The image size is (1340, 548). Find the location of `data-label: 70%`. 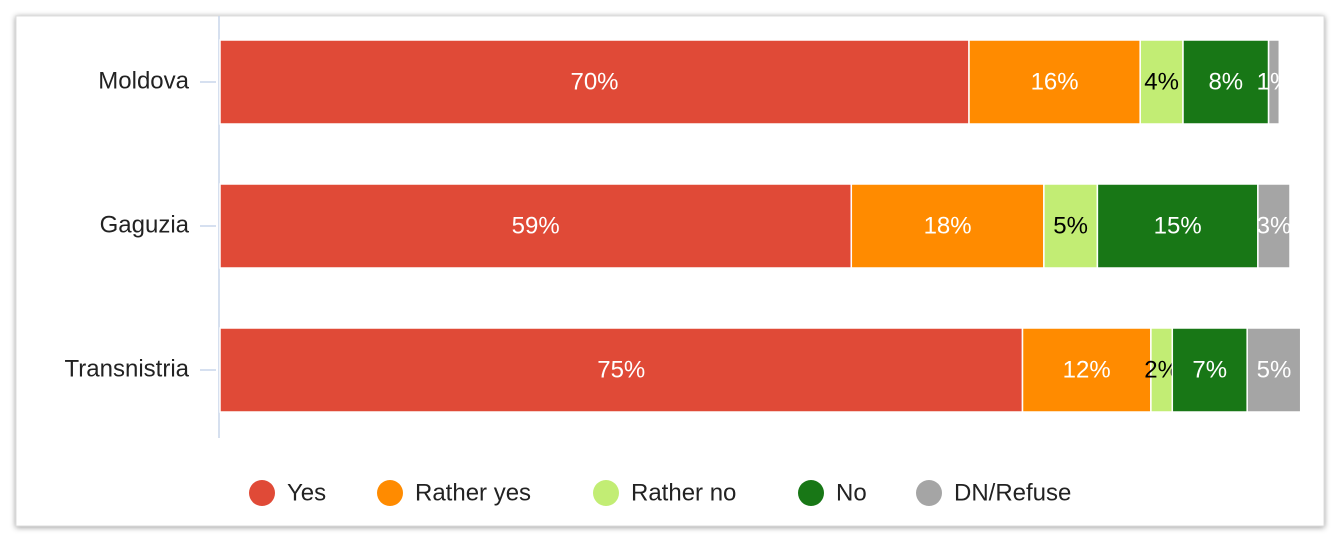

data-label: 70% is located at coordinates (594, 81).